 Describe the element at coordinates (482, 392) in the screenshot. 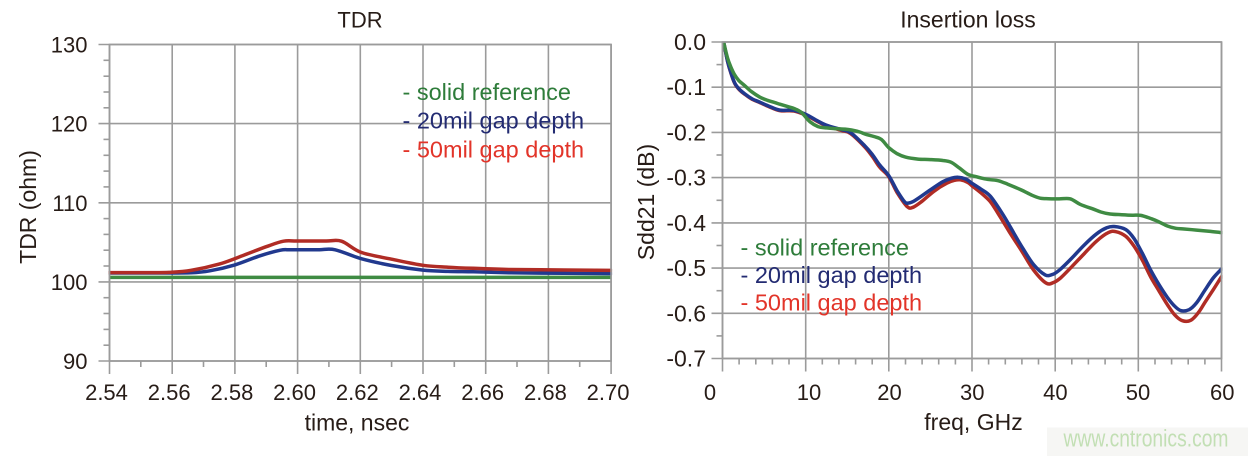

I see `svg-text: 2.66` at that location.